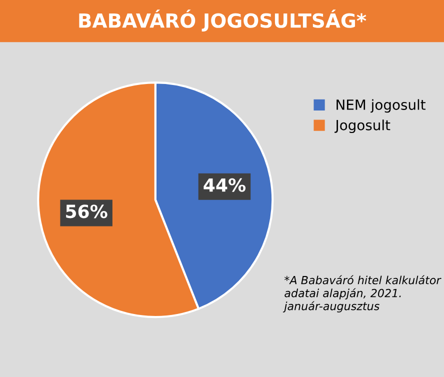 The height and width of the screenshot is (377, 444). What do you see at coordinates (222, 21) in the screenshot?
I see `chart-title: BABAVÁRÓ JOGOSULTSÁG*` at bounding box center [222, 21].